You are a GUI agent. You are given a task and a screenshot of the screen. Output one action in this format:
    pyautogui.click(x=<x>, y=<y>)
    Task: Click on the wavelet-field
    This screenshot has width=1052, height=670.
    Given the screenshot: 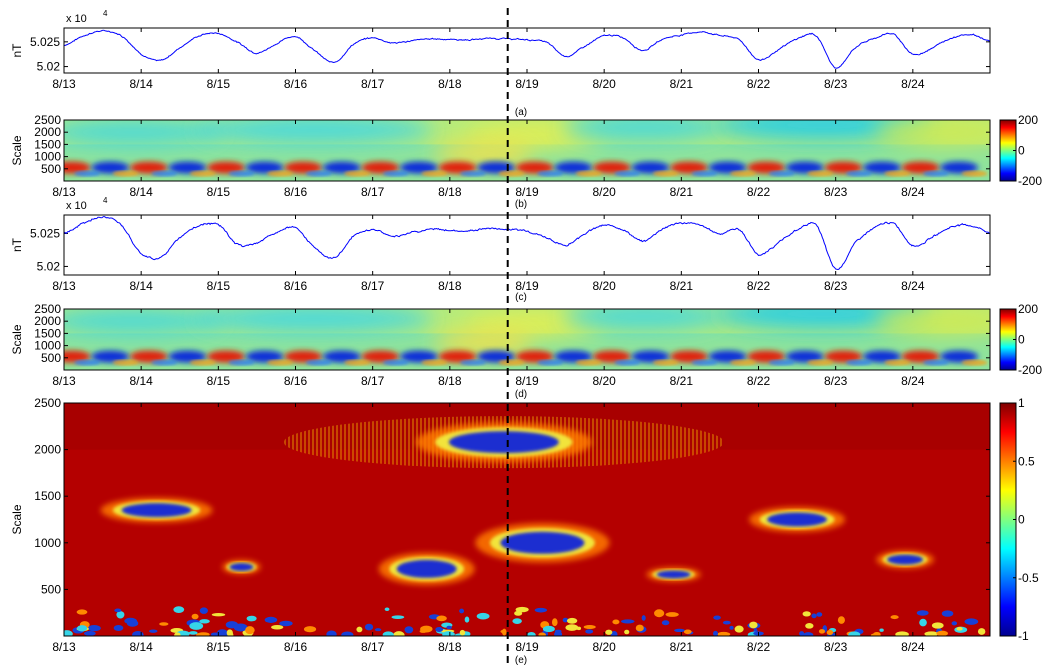 What is the action you would take?
    pyautogui.click(x=527, y=150)
    